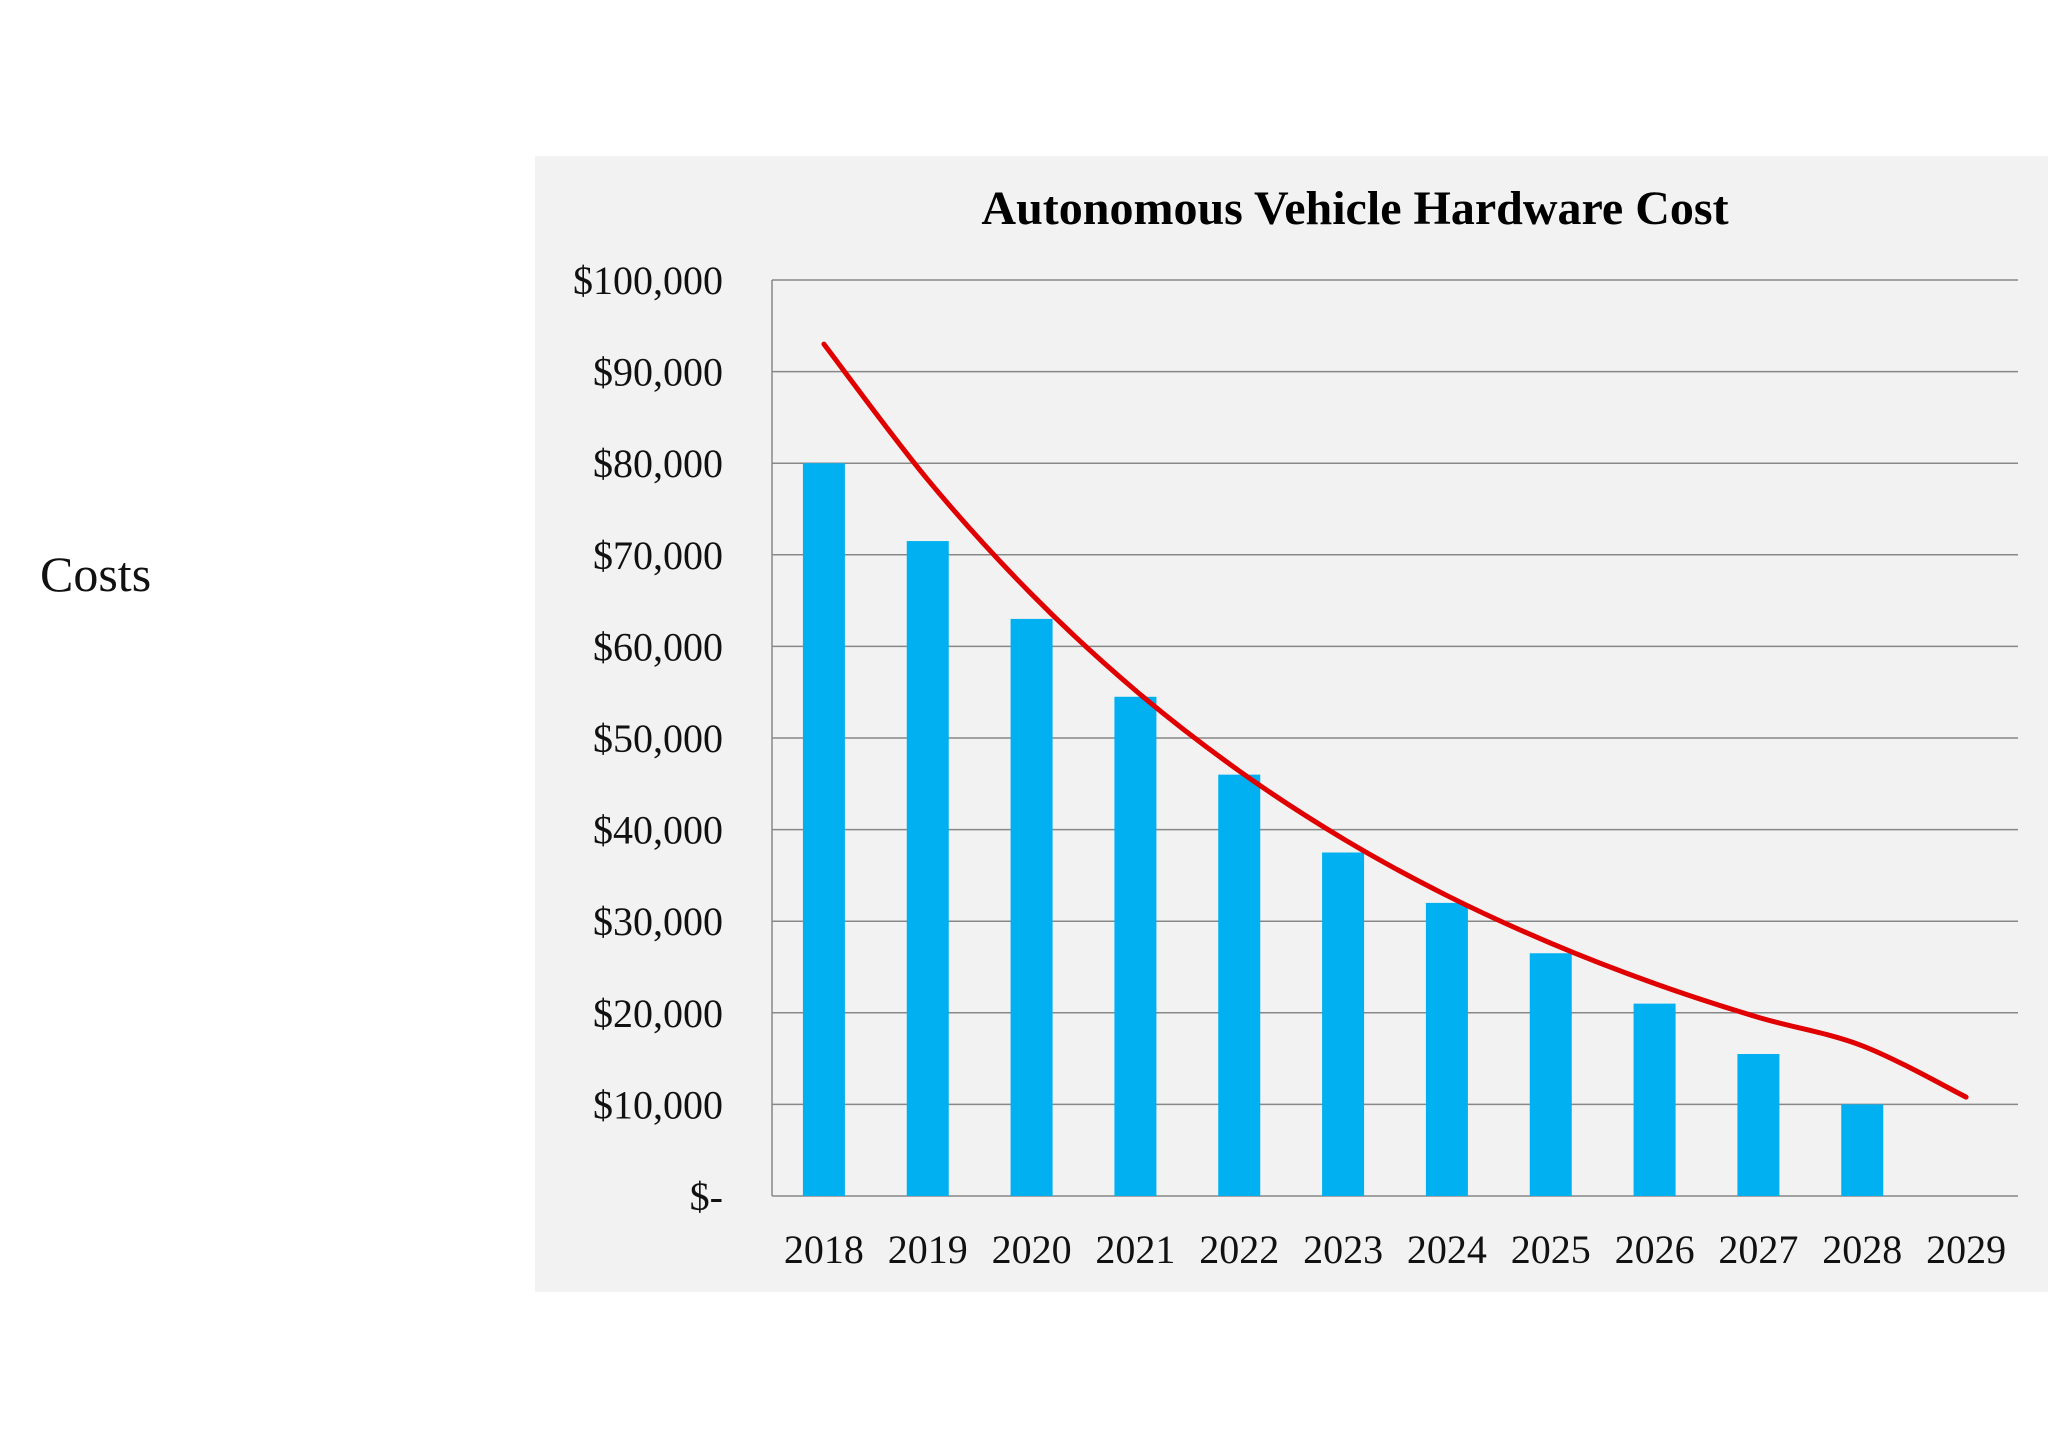  I want to click on y-tick-label: $60,000, so click(658, 646).